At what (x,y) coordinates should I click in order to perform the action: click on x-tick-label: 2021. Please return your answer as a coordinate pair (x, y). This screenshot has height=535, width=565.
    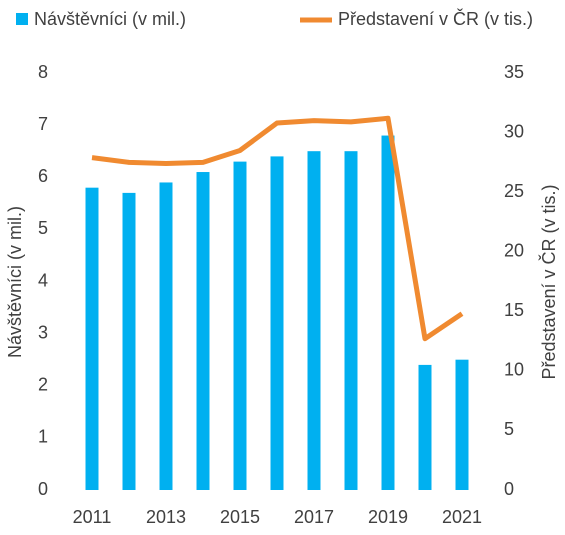
    Looking at the image, I should click on (462, 517).